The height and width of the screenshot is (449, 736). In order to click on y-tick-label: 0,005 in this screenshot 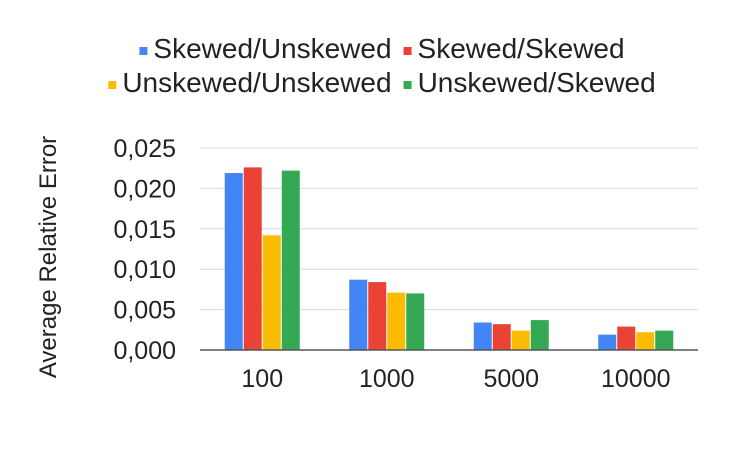, I will do `click(144, 311)`.